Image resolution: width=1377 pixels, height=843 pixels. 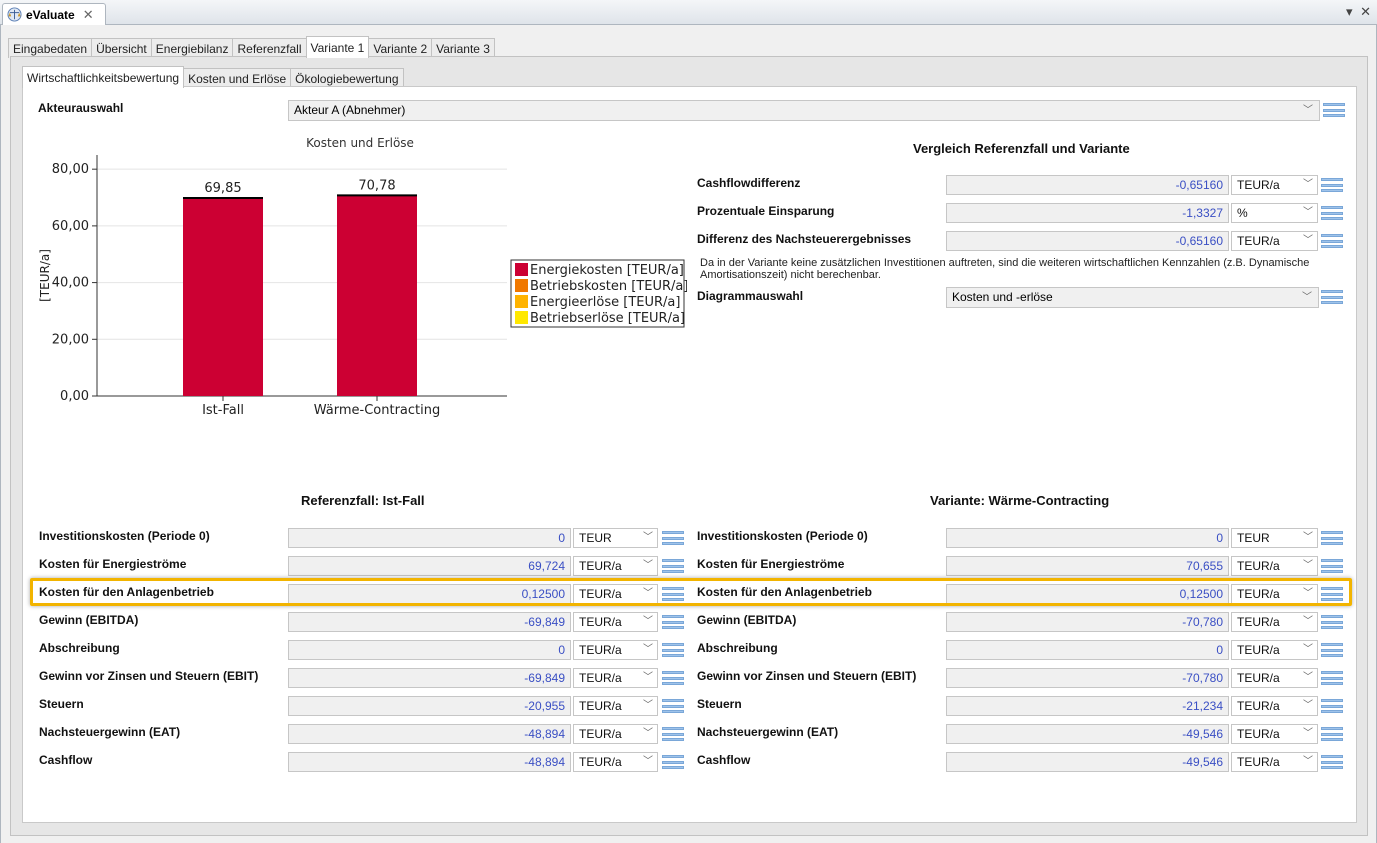 What do you see at coordinates (804, 110) in the screenshot?
I see `akteur-select: Akteur A (Abnehmer) ﹀` at bounding box center [804, 110].